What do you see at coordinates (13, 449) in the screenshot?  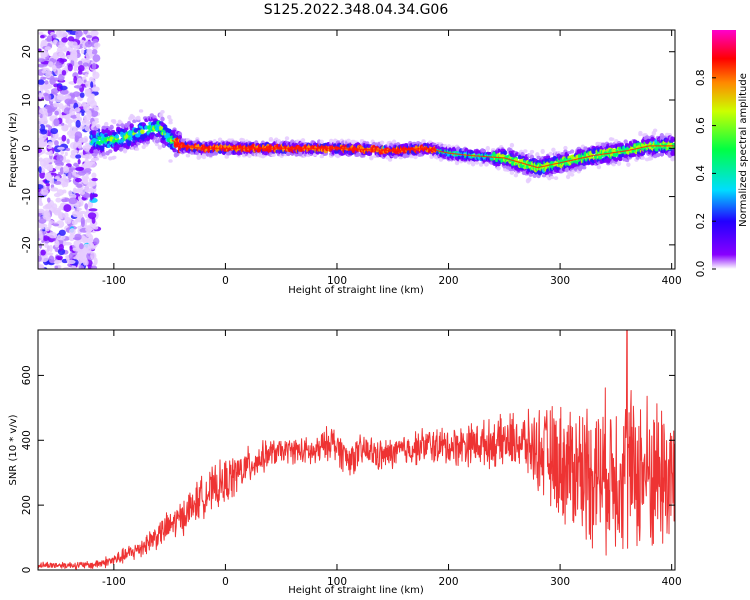 I see `snr-y-label: SNR (10 * v/v)` at bounding box center [13, 449].